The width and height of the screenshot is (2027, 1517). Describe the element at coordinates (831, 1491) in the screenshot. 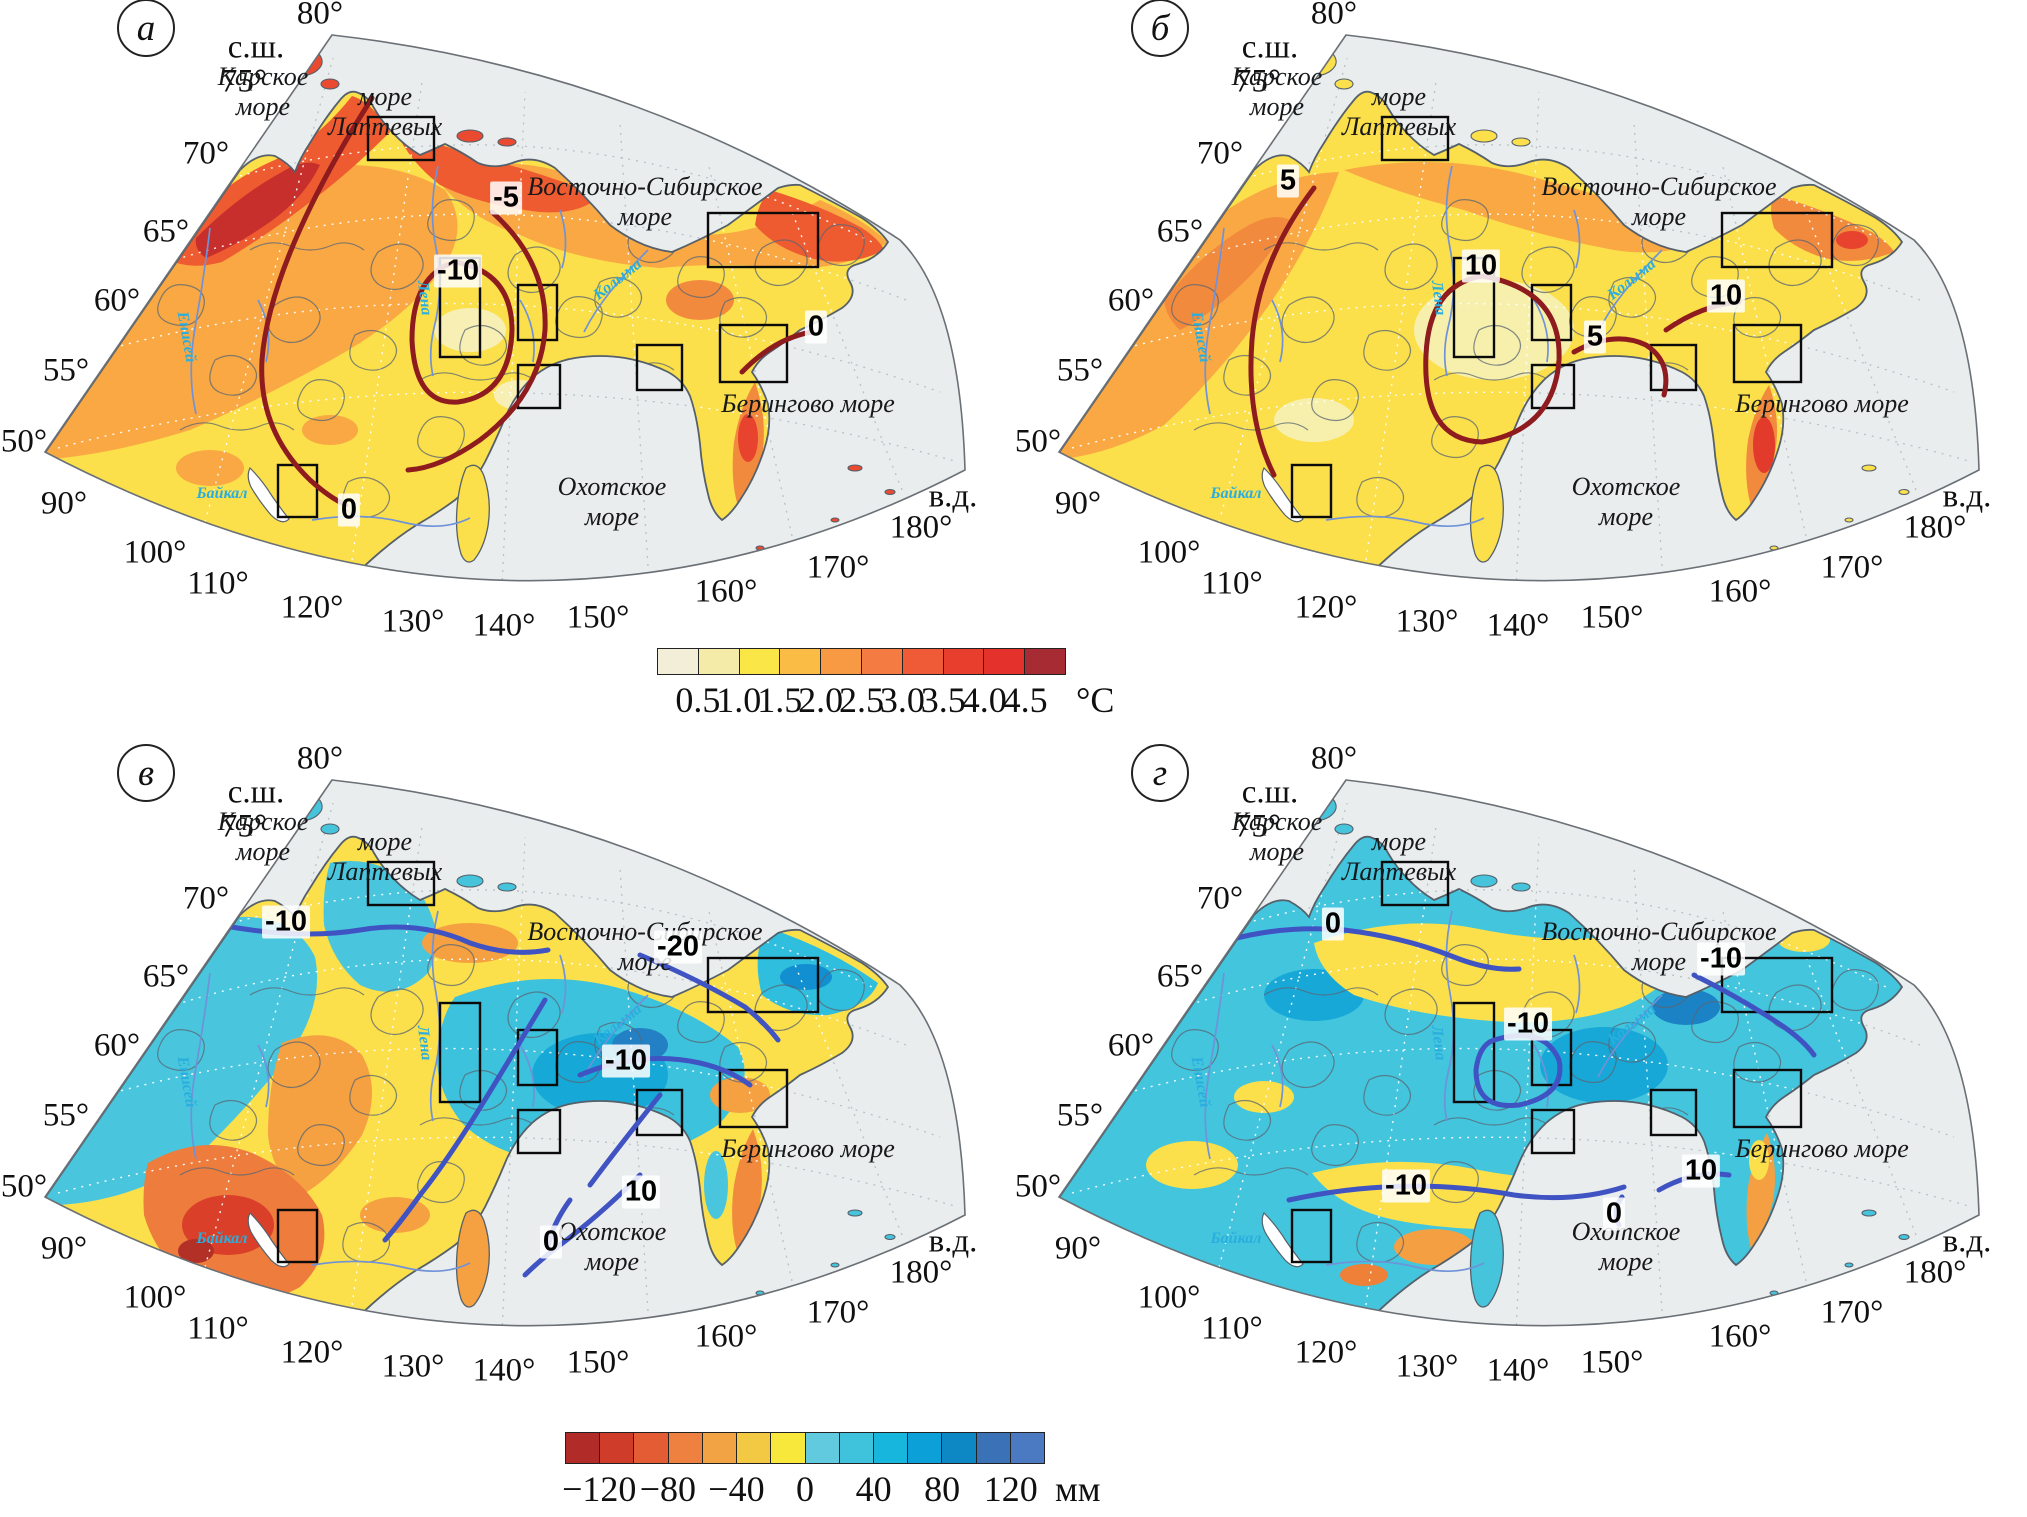

I see `precipitation-colorbar-ticks: −120 −80 −40 0 40 80 120 мм` at that location.